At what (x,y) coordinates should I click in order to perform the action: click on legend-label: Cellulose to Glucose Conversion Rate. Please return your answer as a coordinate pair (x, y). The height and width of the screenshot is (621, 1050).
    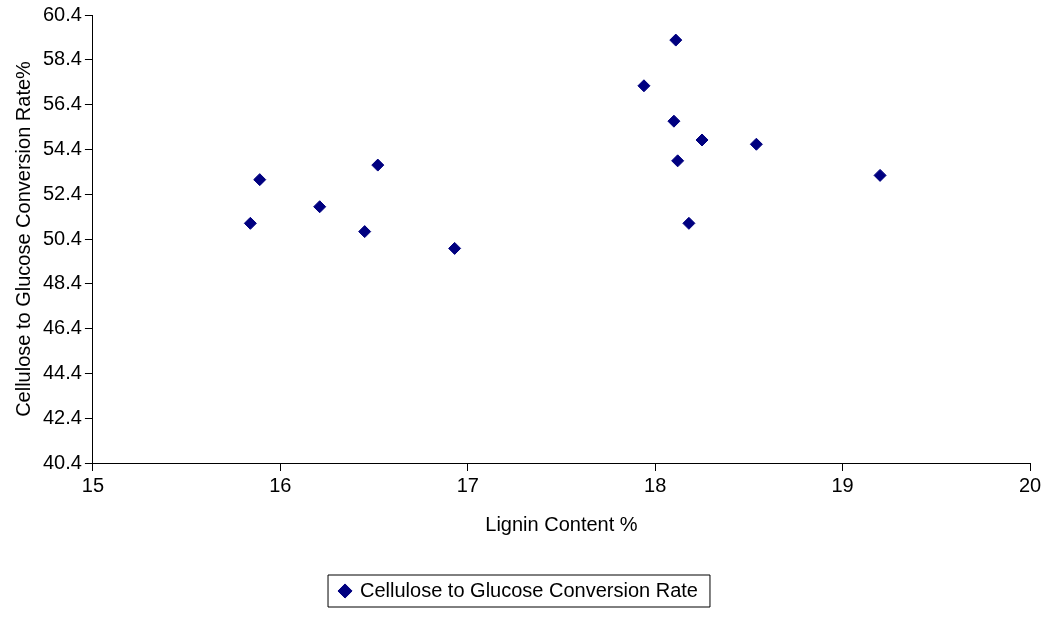
    Looking at the image, I should click on (529, 589).